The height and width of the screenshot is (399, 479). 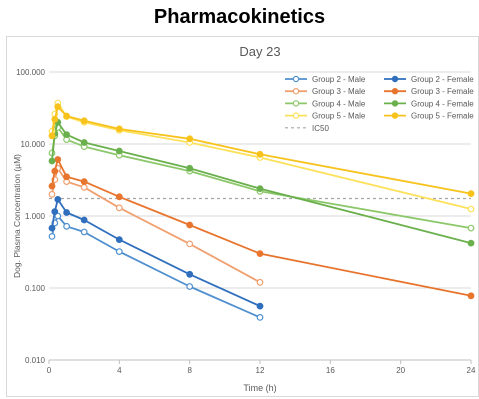 What do you see at coordinates (442, 91) in the screenshot?
I see `legend-label: Group 3 - Female` at bounding box center [442, 91].